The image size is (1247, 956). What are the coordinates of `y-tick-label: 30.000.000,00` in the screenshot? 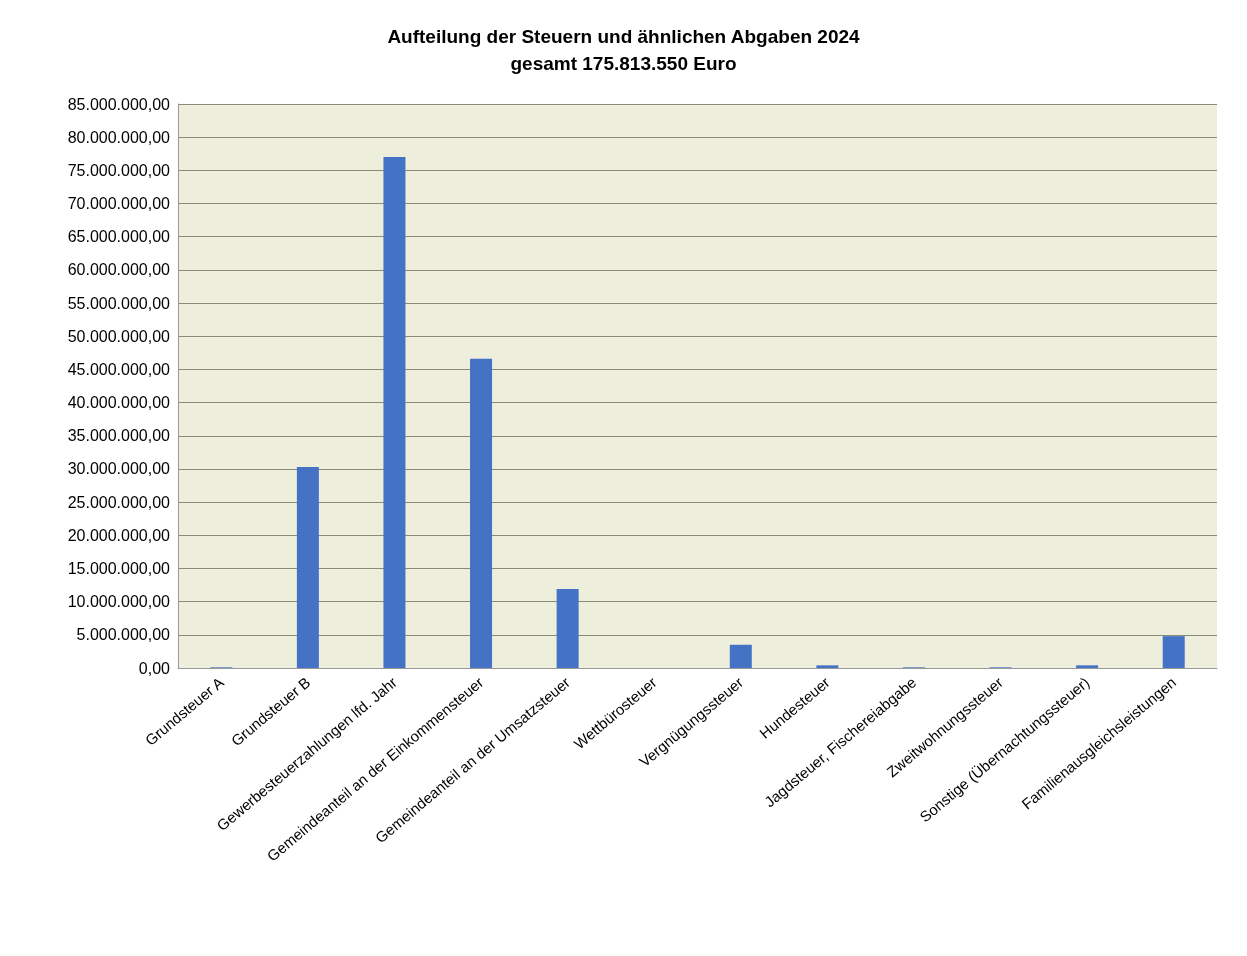 It's located at (119, 469).